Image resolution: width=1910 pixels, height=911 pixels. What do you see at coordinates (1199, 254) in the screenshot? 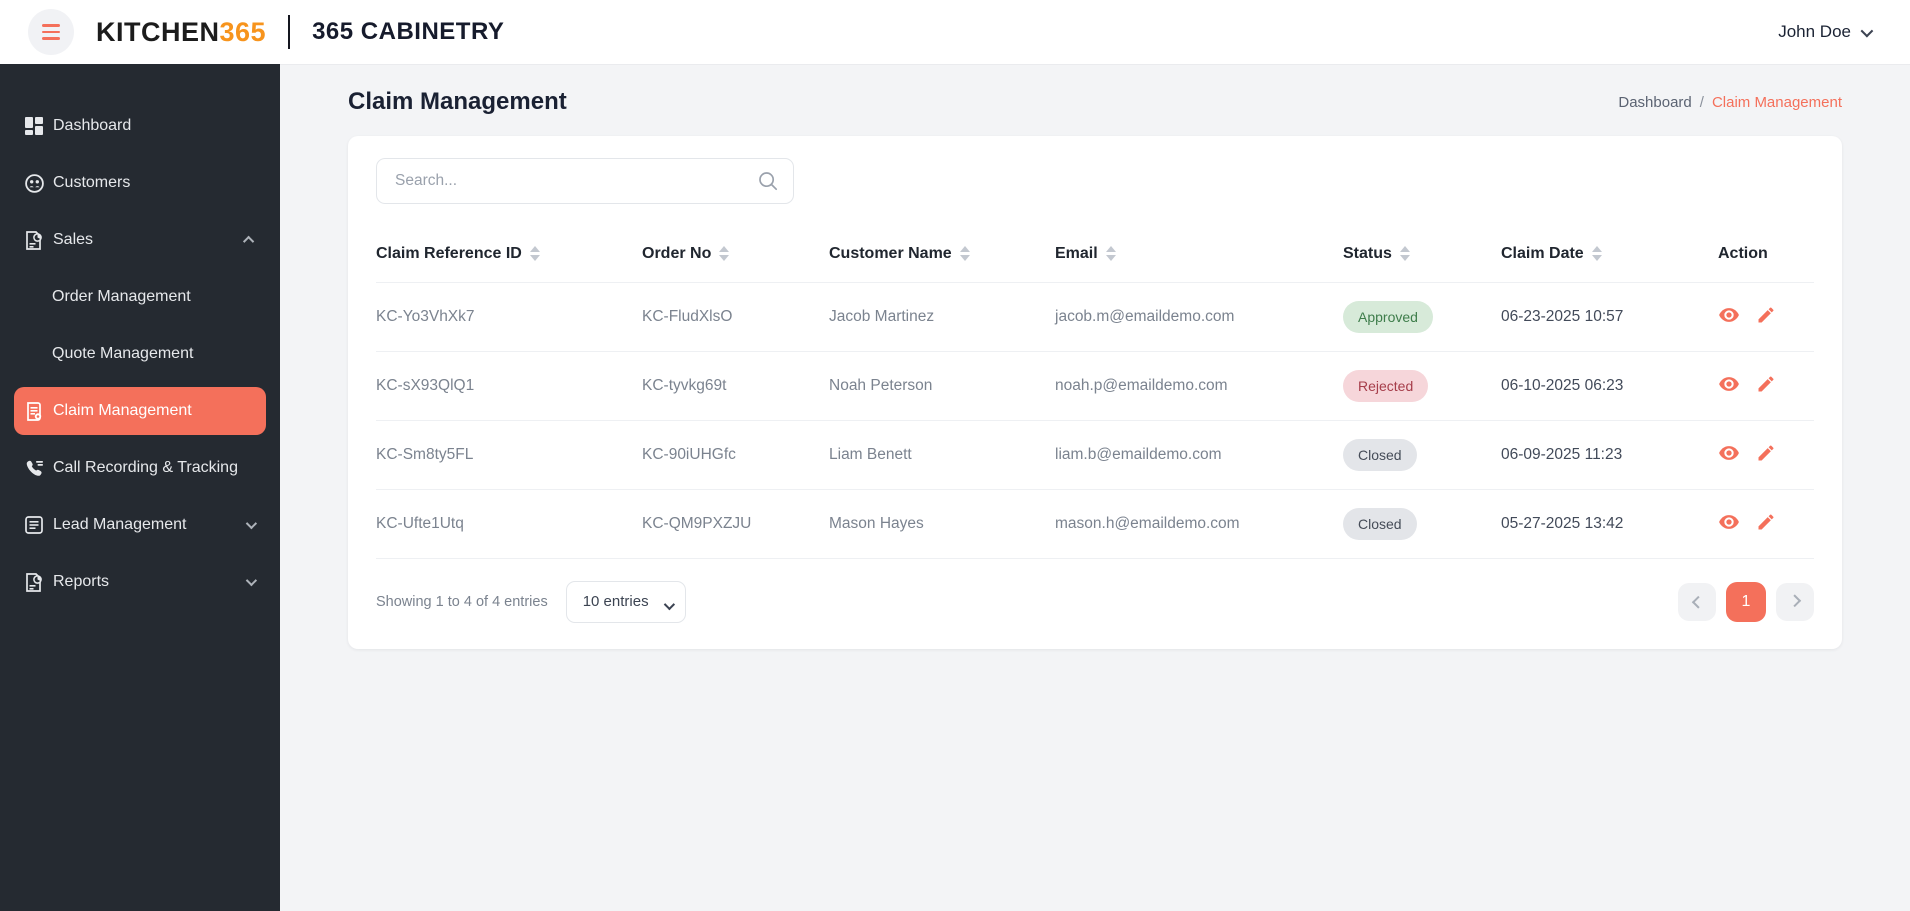
I see `column-header-email: Email` at bounding box center [1199, 254].